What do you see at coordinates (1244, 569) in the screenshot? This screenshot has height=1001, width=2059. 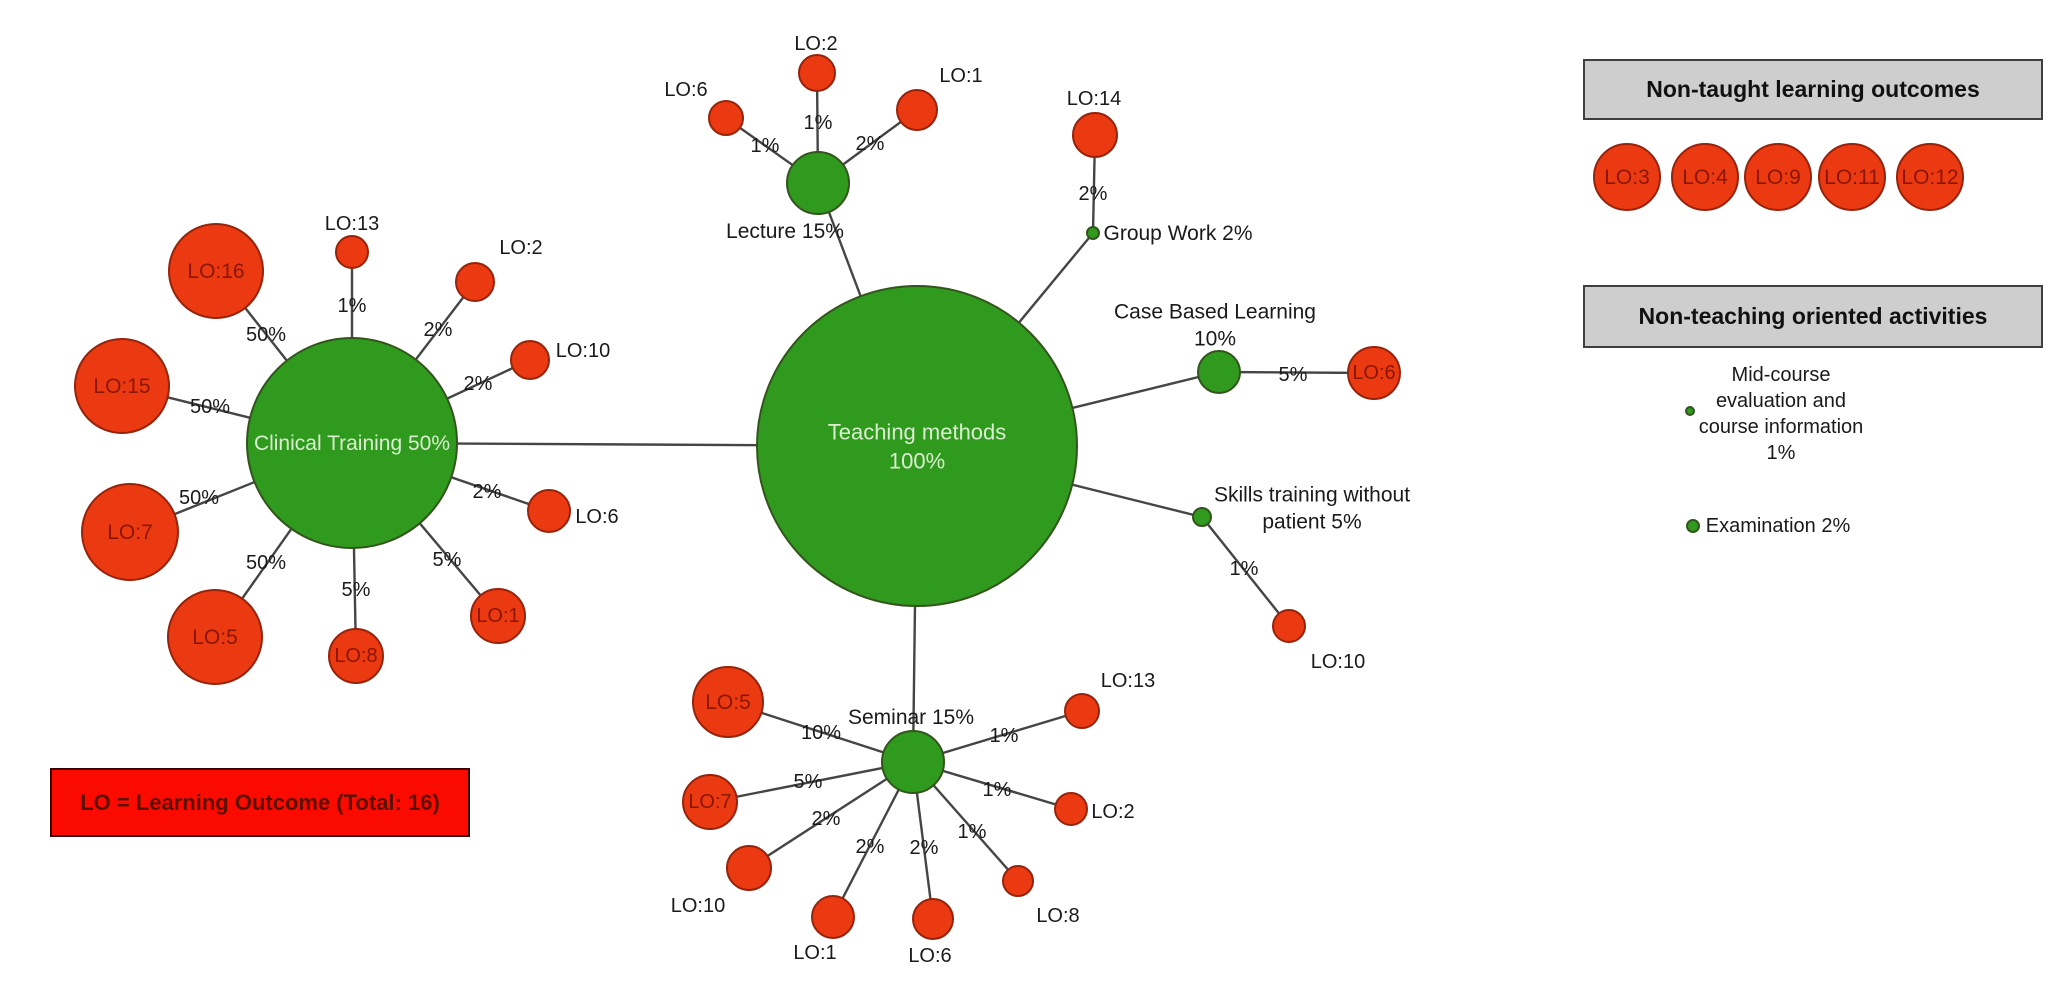 I see `edge-label-skills-training-lo10-skills: 1%` at bounding box center [1244, 569].